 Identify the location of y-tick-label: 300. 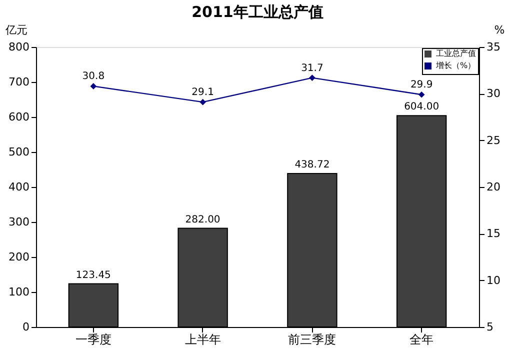
(19, 222).